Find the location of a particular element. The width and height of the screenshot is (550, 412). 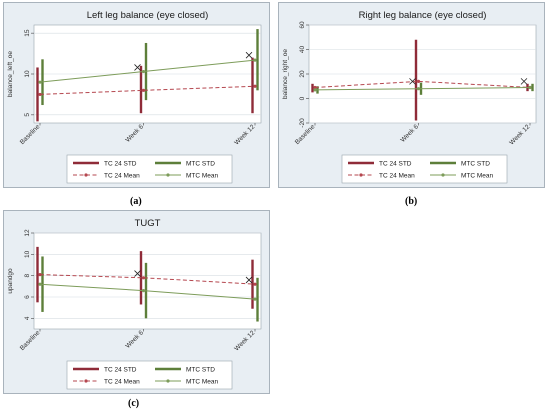

y-tick-label: 12 is located at coordinates (27, 233).